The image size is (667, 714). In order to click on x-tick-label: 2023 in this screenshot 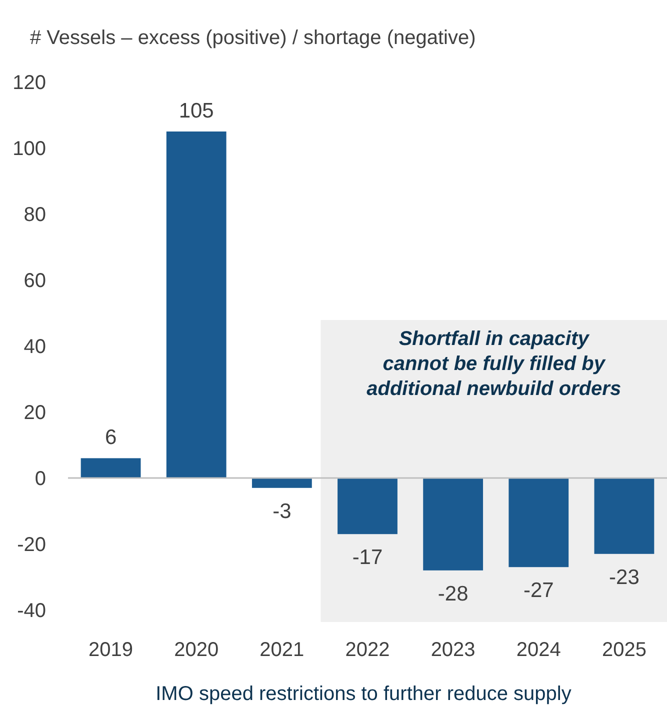, I will do `click(453, 650)`.